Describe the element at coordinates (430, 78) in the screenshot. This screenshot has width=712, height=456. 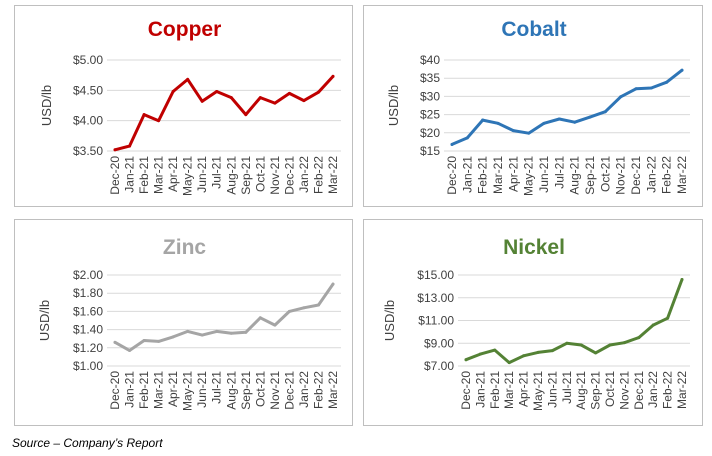
I see `cobalt-y-tick-label: $35` at that location.